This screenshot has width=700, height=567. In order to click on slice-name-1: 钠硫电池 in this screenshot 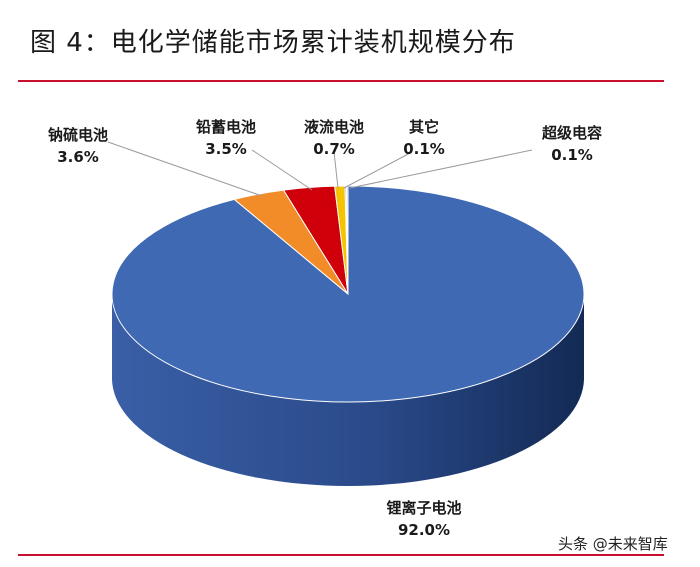, I will do `click(78, 135)`.